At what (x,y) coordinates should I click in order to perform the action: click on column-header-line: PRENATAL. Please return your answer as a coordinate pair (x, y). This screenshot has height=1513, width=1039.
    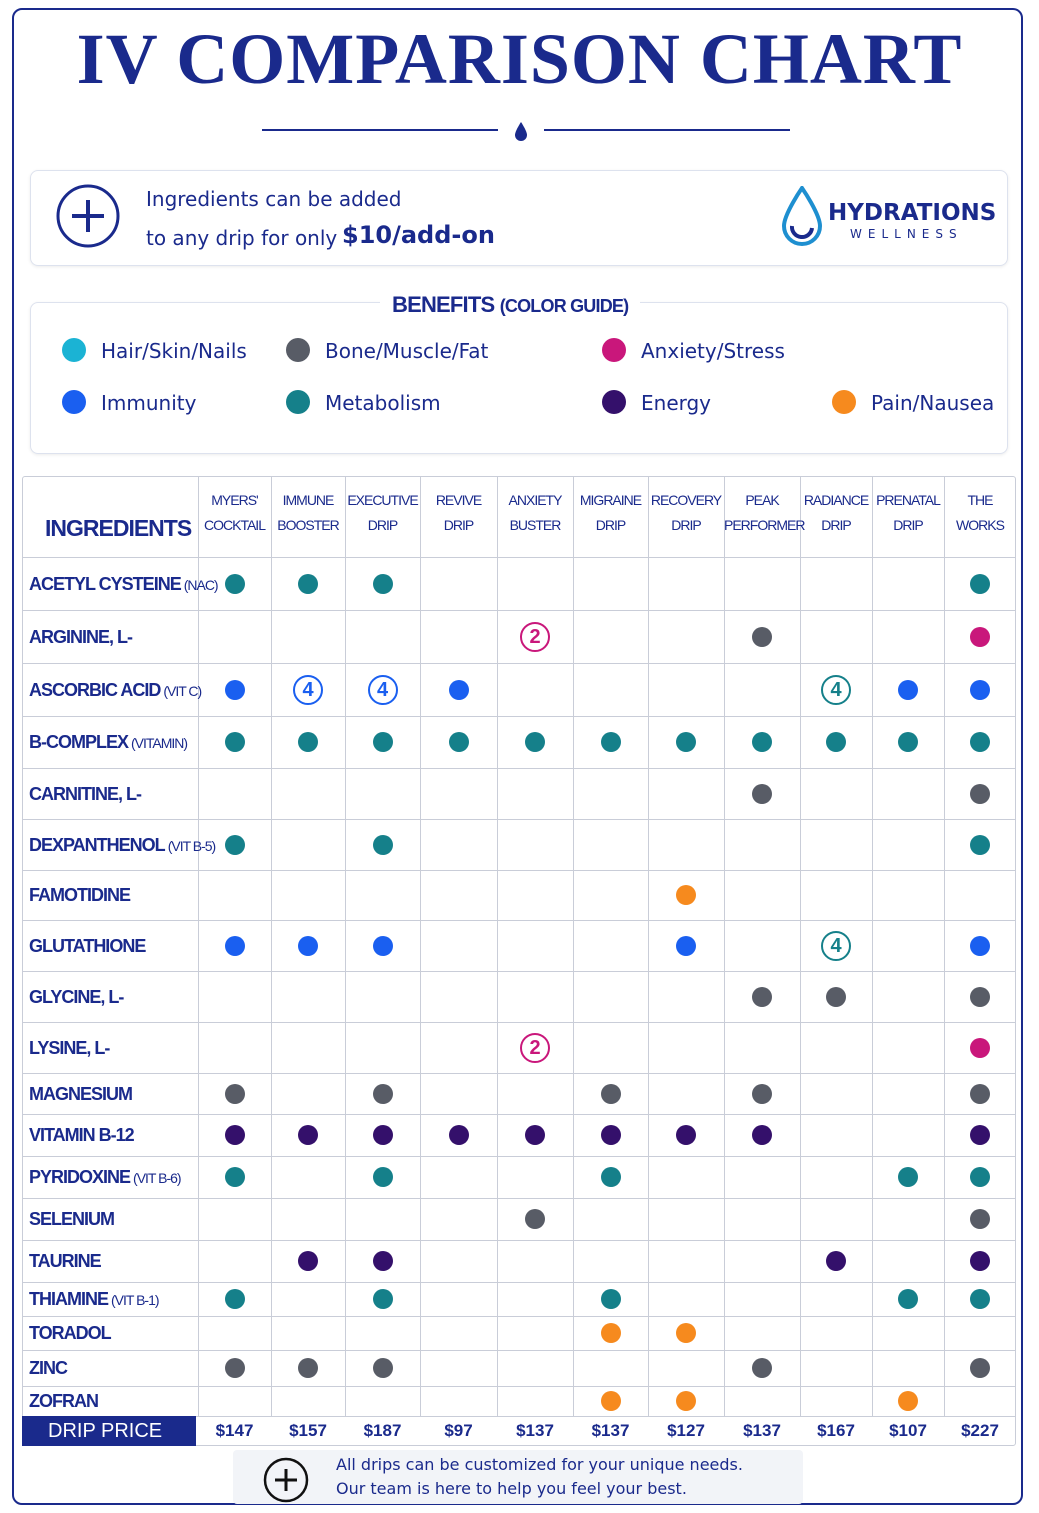
    Looking at the image, I should click on (908, 500).